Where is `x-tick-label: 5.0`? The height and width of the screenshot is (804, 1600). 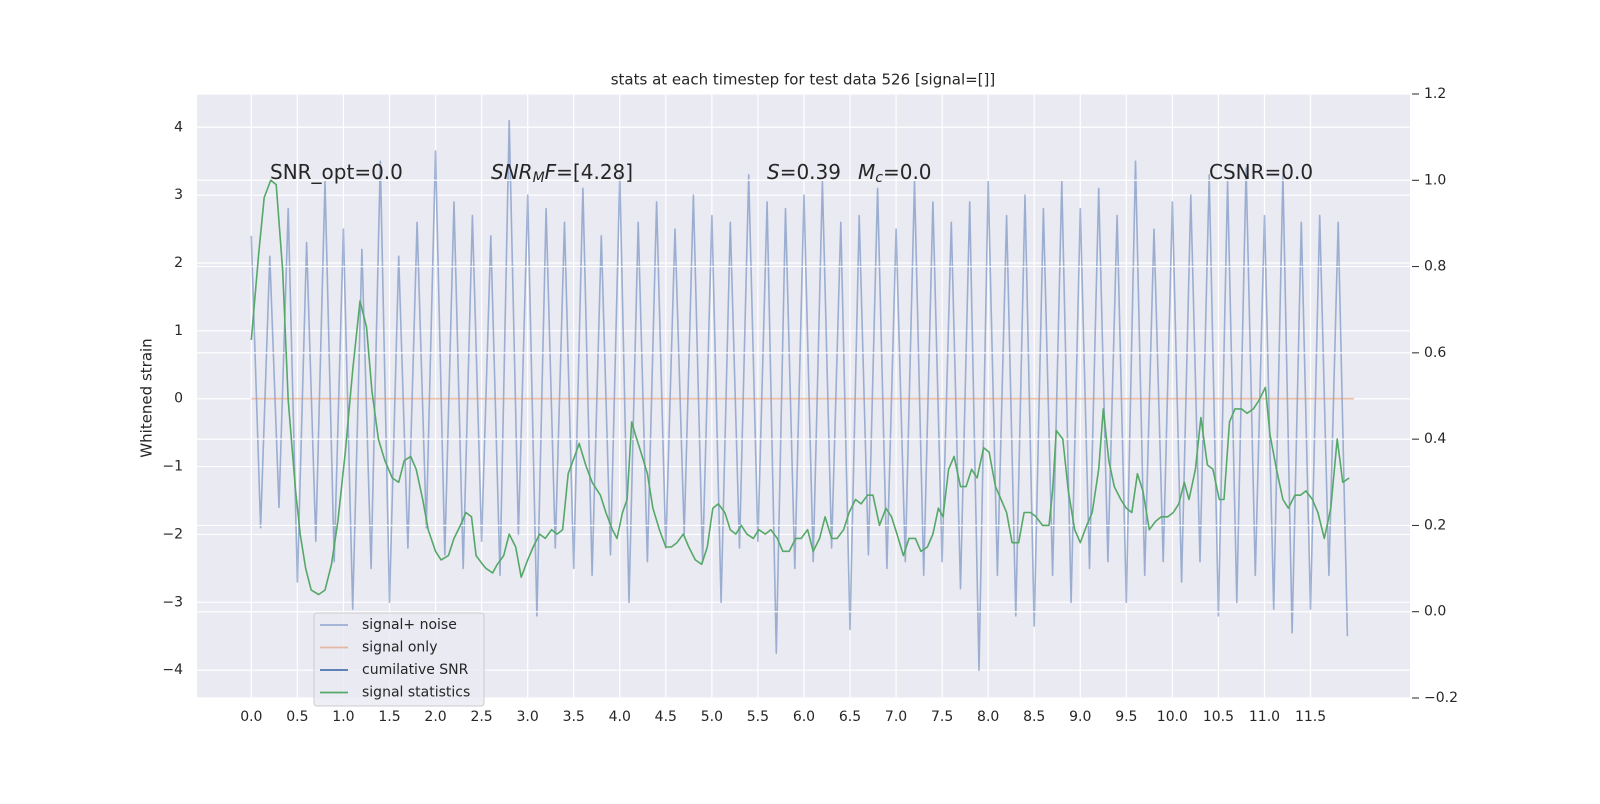 x-tick-label: 5.0 is located at coordinates (712, 717).